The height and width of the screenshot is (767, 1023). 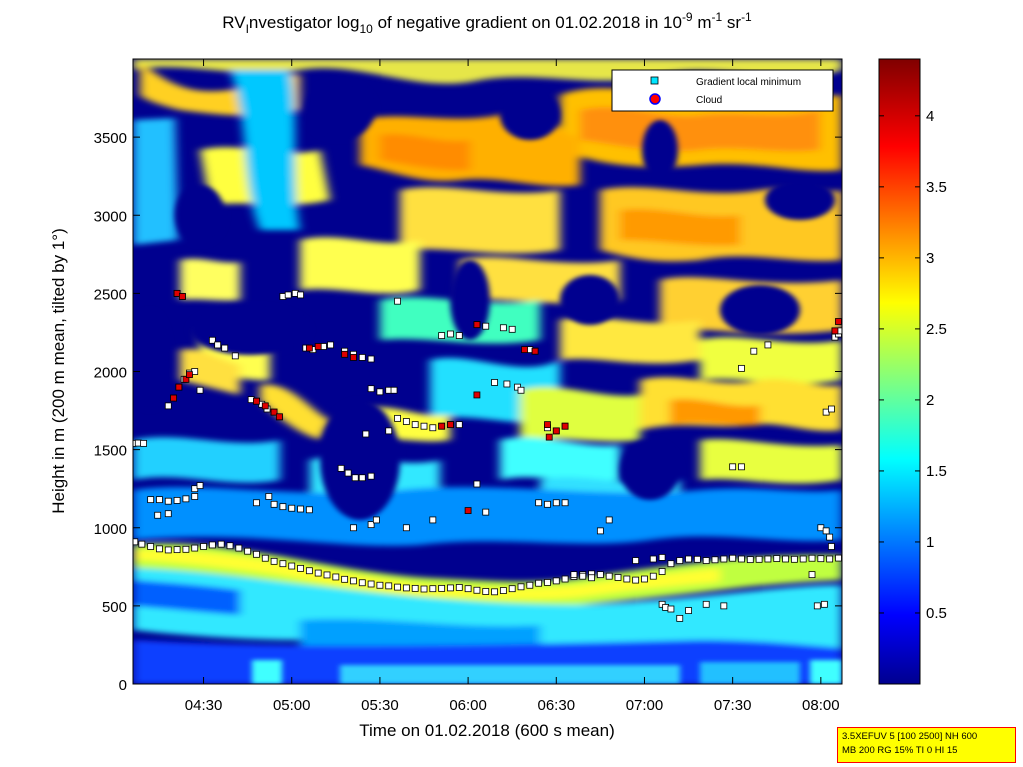 I want to click on y-tick-label: 2500, so click(x=110, y=294).